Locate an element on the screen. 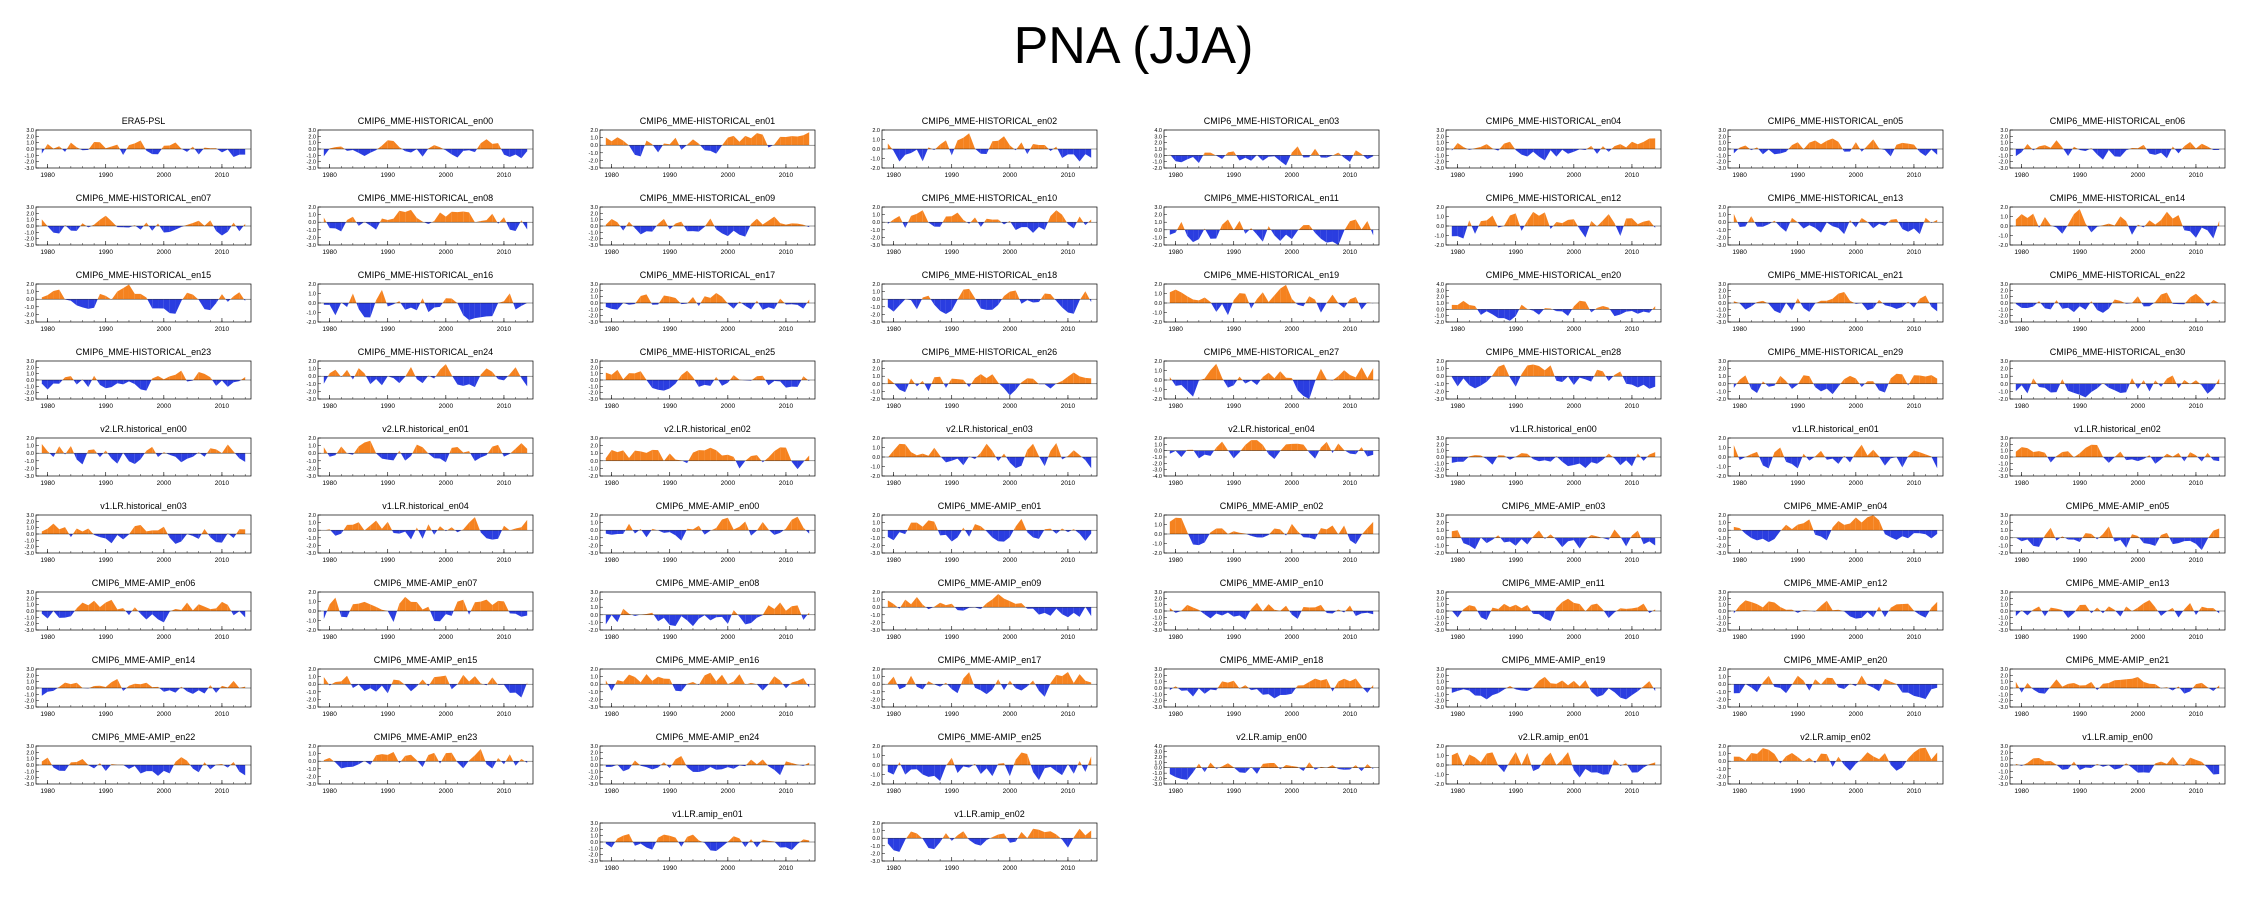 The image size is (2267, 918). panel-title: CMIP6_MME-HISTORICAL_en00 is located at coordinates (425, 121).